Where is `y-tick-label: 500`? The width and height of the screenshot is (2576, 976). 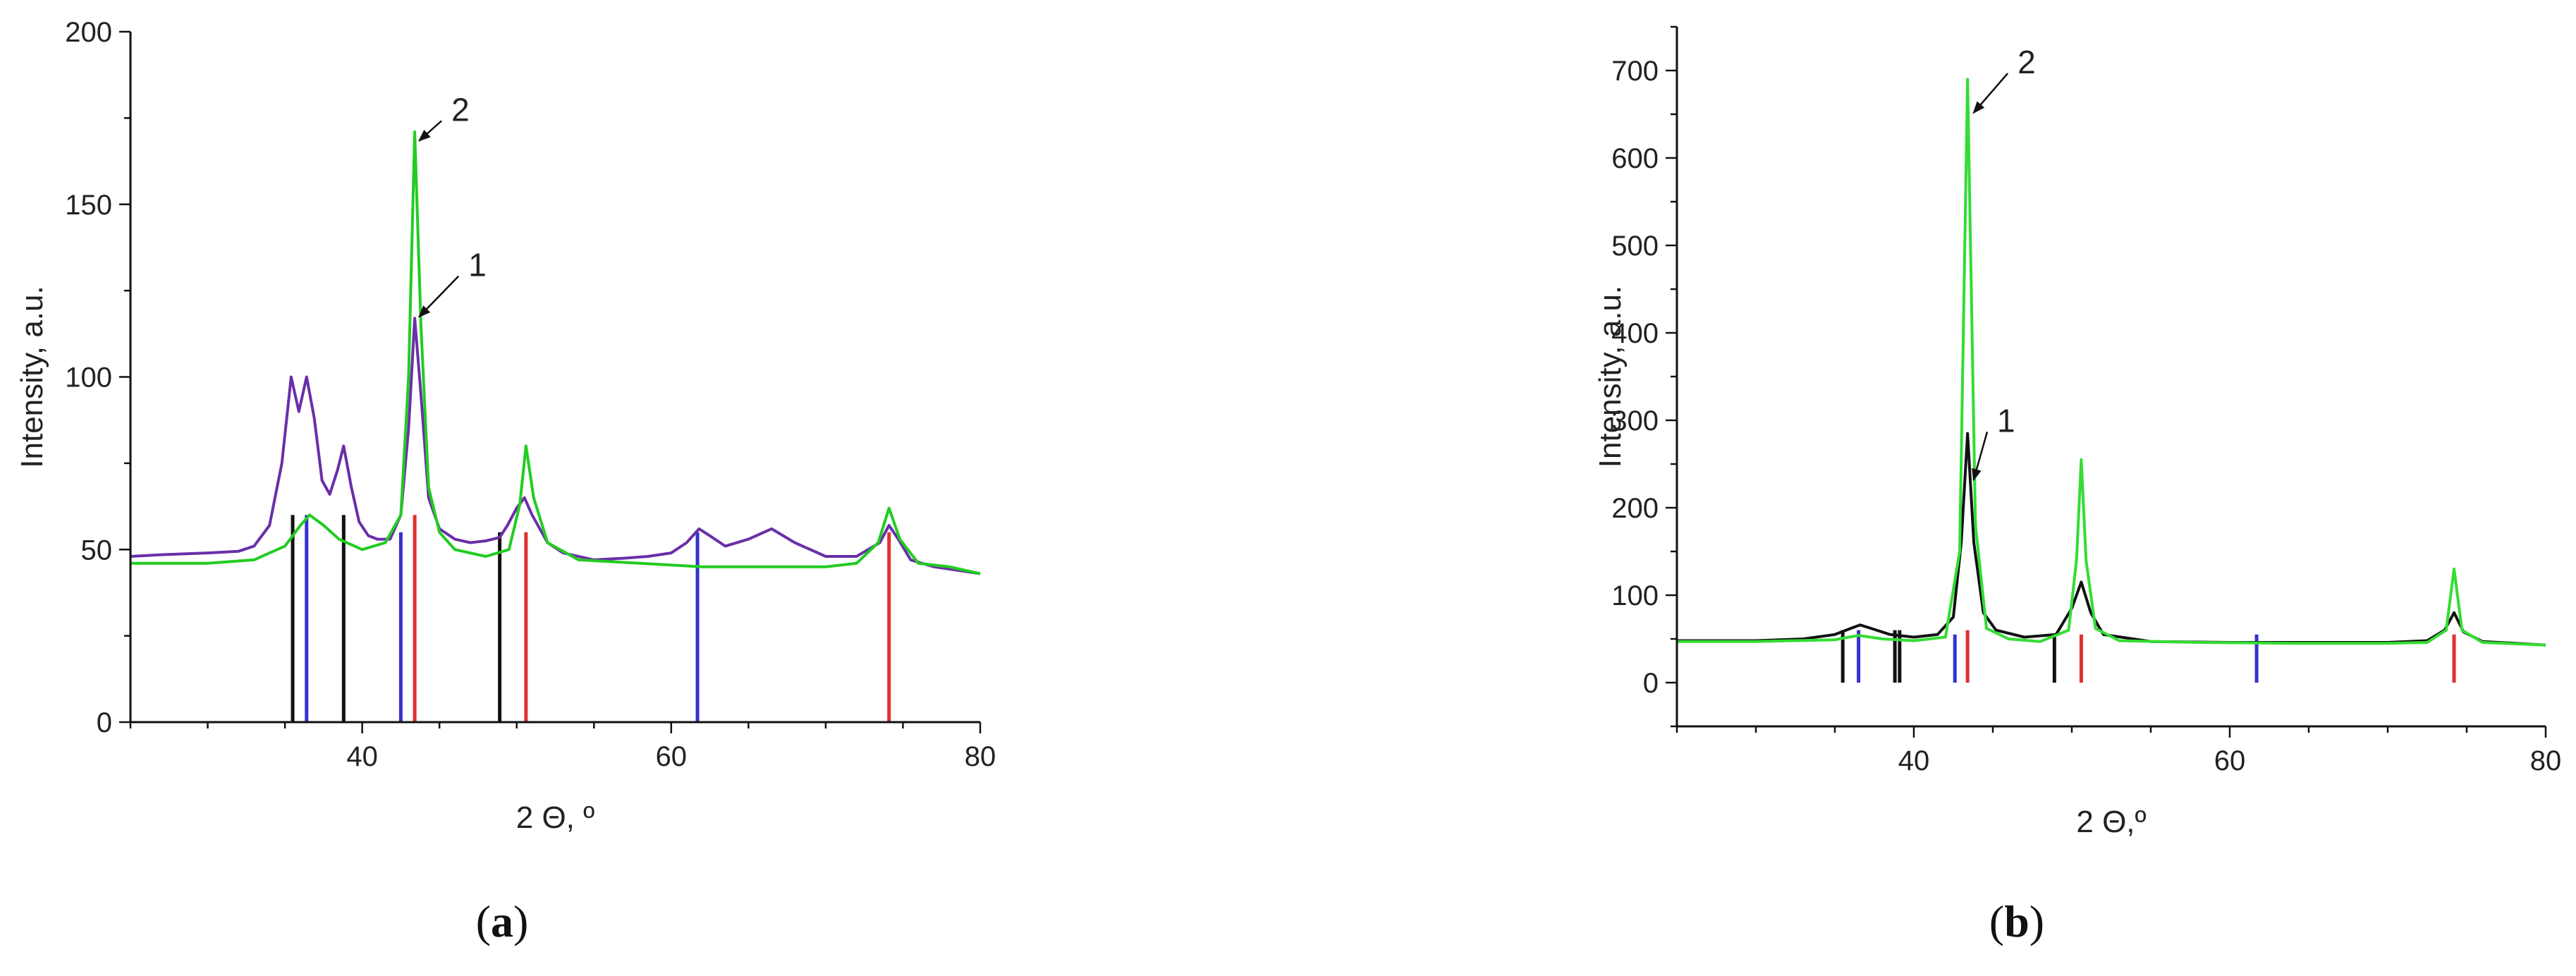
y-tick-label: 500 is located at coordinates (1635, 246).